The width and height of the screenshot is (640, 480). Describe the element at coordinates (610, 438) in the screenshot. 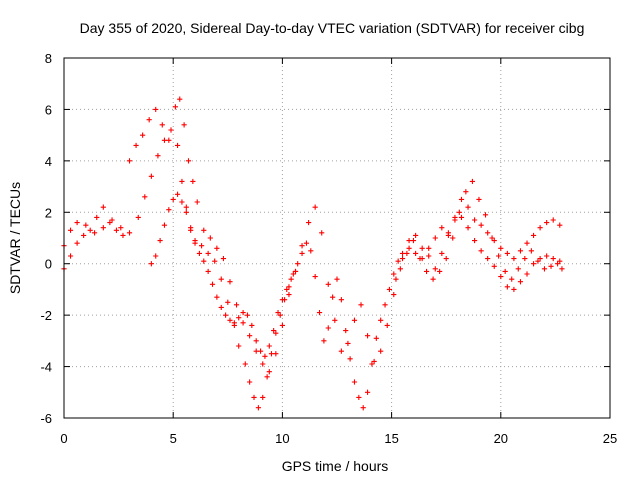

I see `x-tick-label: 25` at that location.